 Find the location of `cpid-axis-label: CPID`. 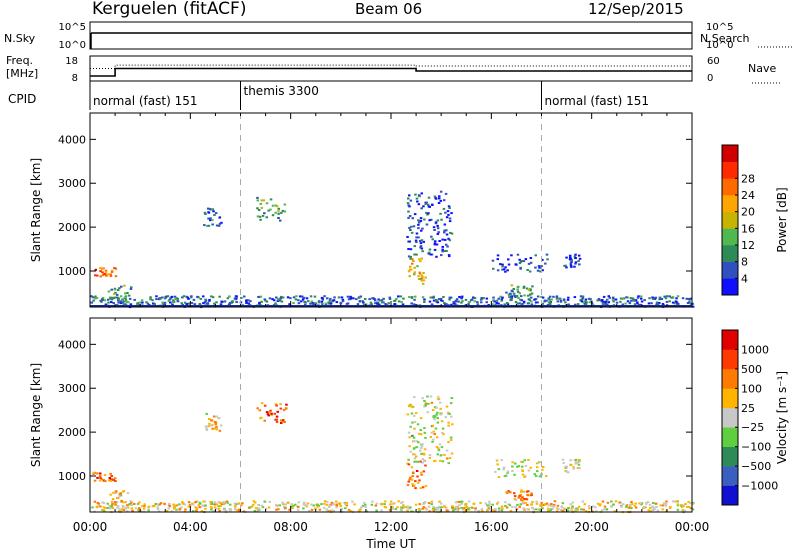

cpid-axis-label: CPID is located at coordinates (22, 99).